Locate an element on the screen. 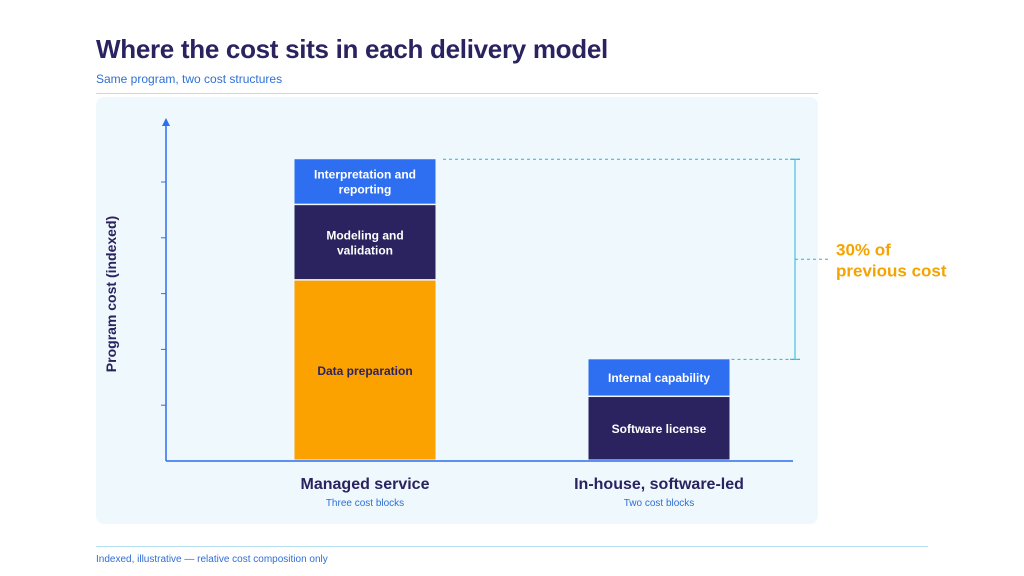 The width and height of the screenshot is (1024, 576). y-axis-label: Program cost (indexed) is located at coordinates (111, 294).